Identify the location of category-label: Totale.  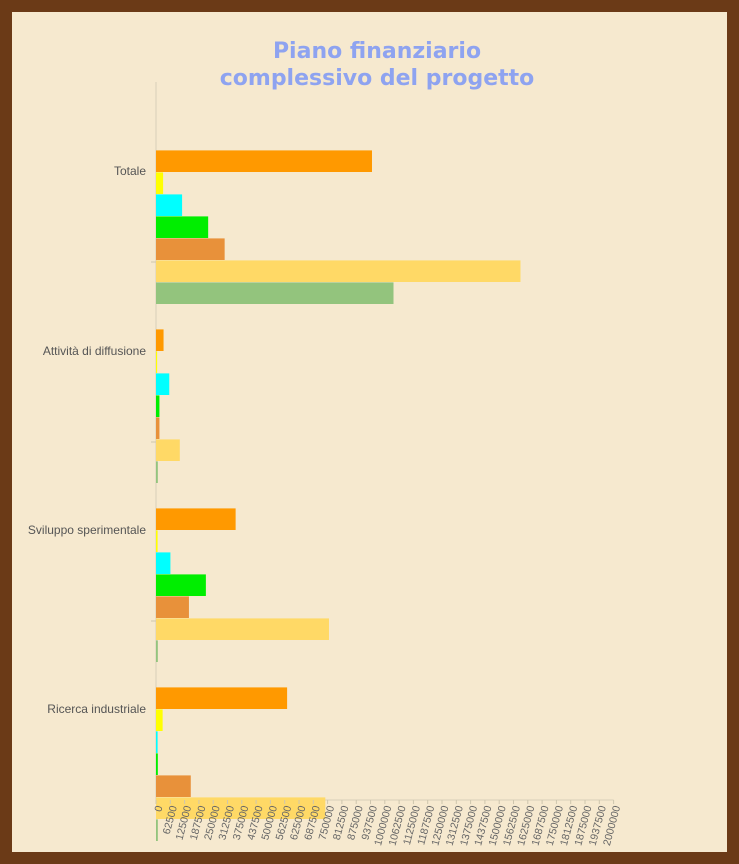
(130, 171).